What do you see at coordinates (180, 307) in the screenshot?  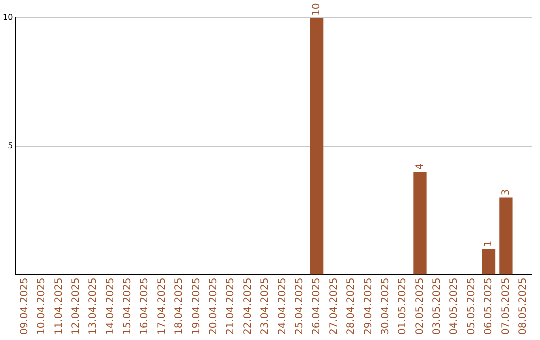 I see `x-tick-label: 18.04.2025` at bounding box center [180, 307].